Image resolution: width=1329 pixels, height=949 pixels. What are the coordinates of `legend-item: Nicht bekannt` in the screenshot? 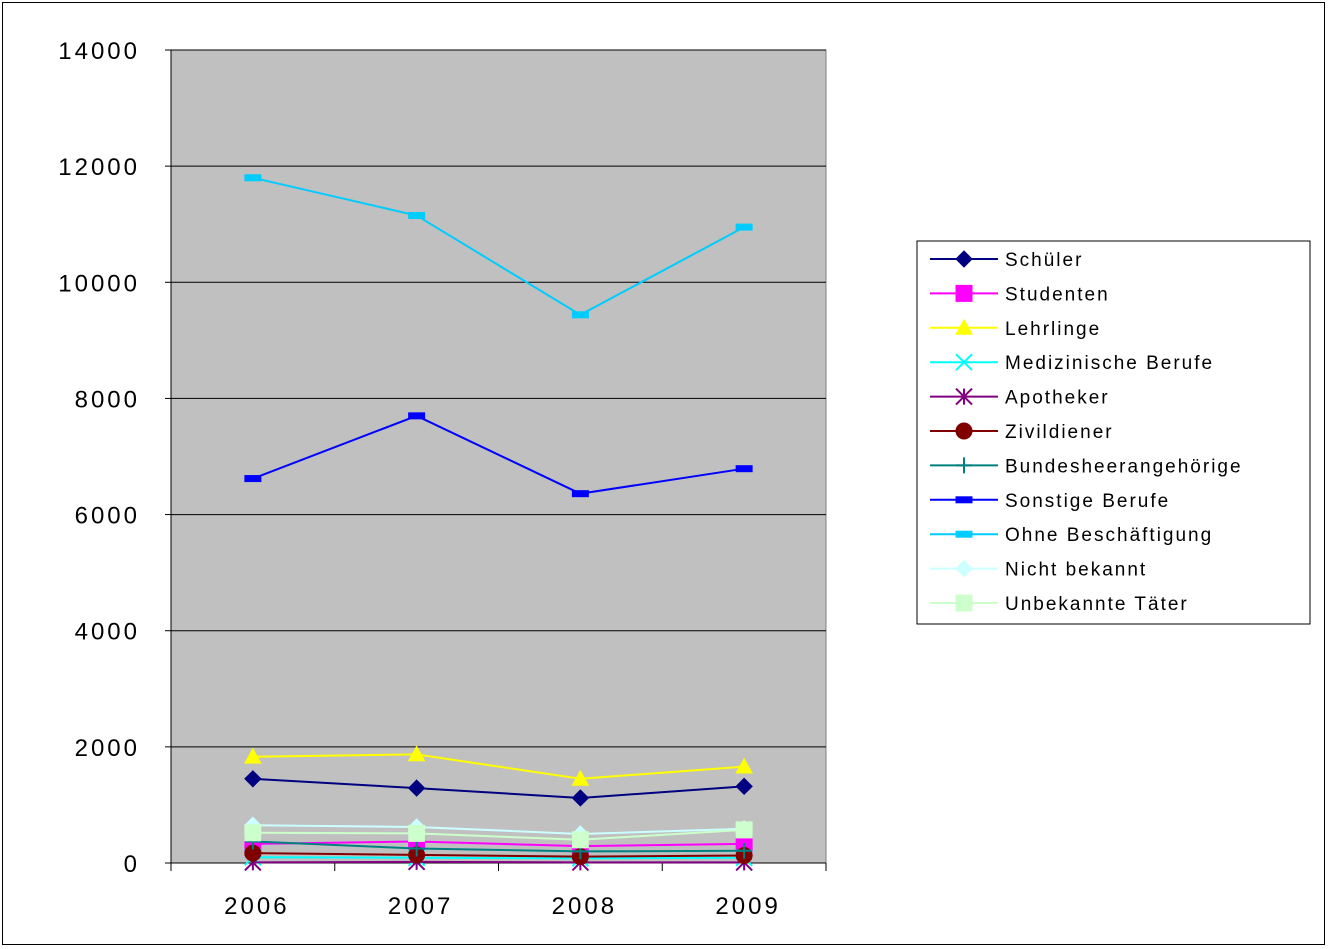 It's located at (1038, 570).